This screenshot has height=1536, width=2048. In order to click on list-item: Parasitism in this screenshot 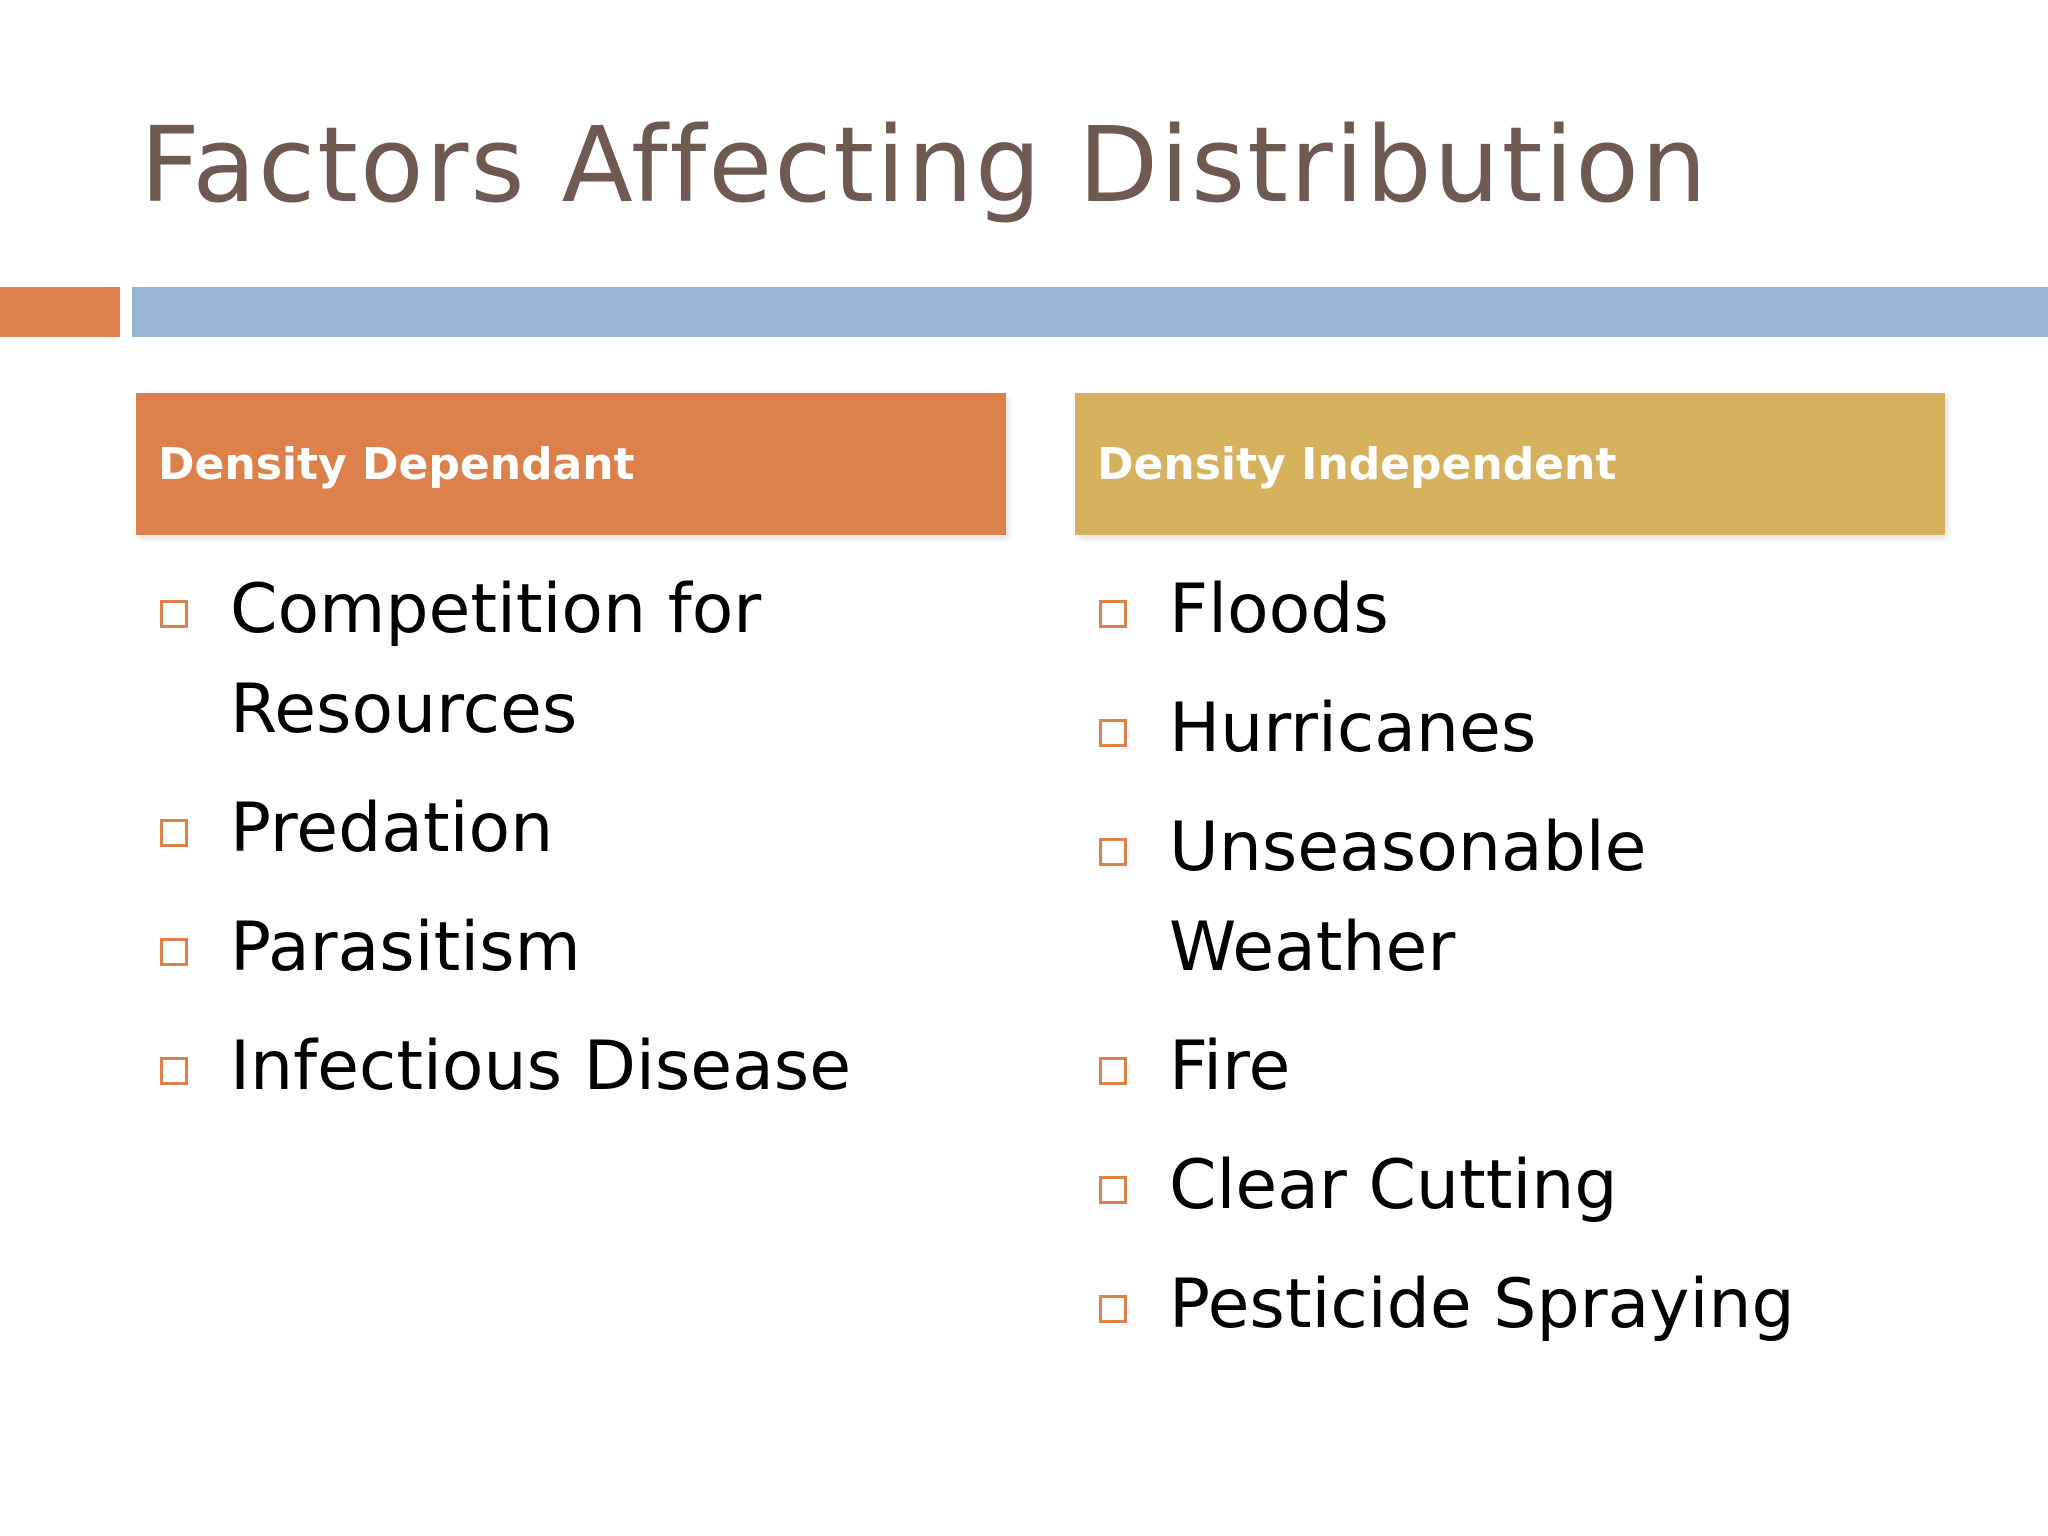, I will do `click(580, 948)`.